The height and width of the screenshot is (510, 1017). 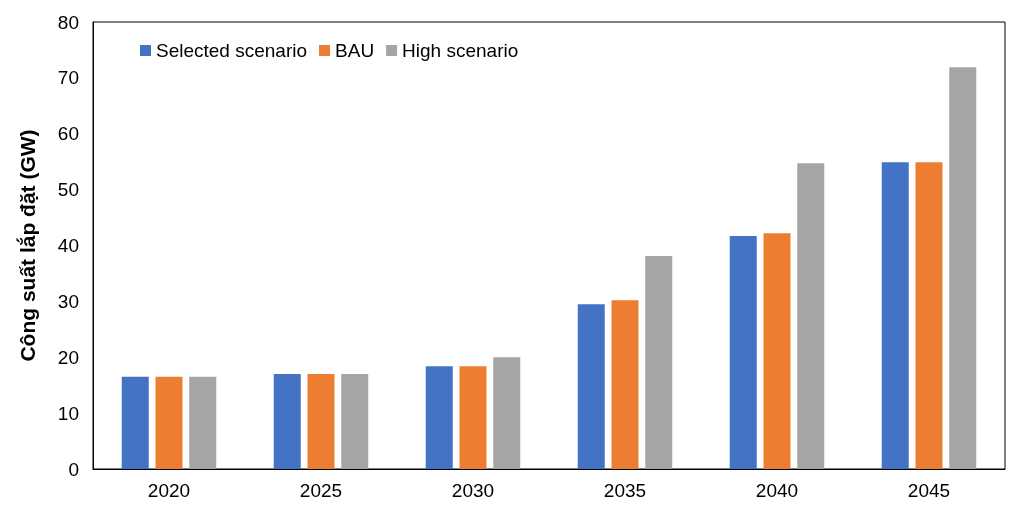 What do you see at coordinates (68, 413) in the screenshot?
I see `y-tick-label: 10` at bounding box center [68, 413].